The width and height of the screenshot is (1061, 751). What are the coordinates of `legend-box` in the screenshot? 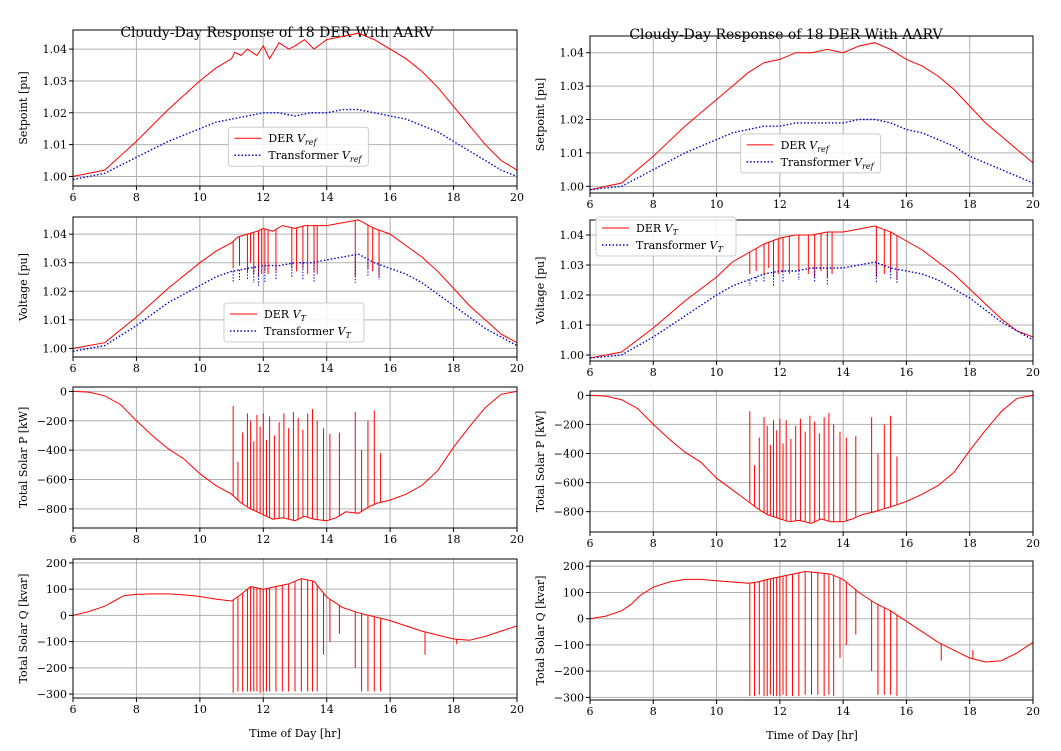 It's located at (811, 153).